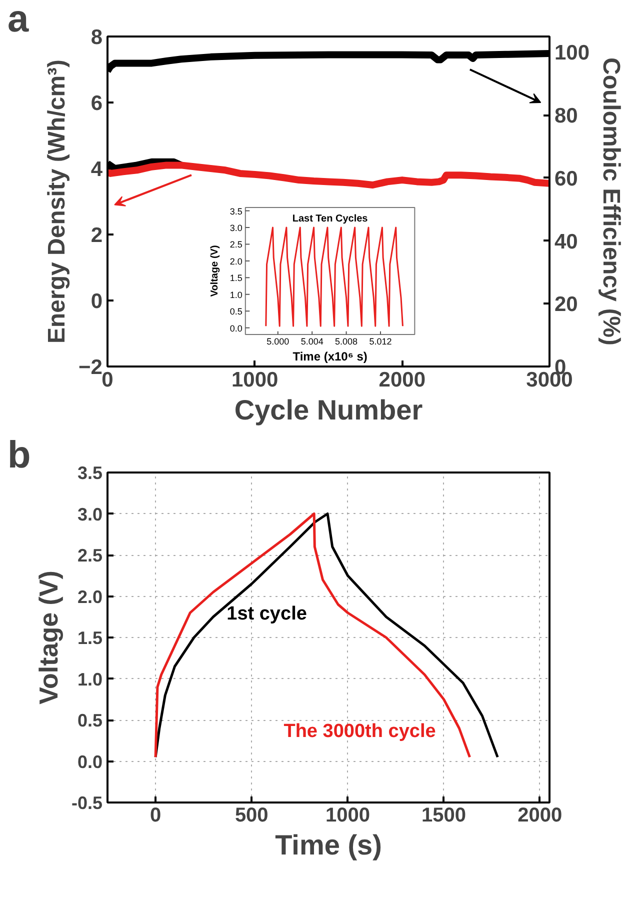 Image resolution: width=636 pixels, height=913 pixels. I want to click on series-label: 1st cycle, so click(266, 613).